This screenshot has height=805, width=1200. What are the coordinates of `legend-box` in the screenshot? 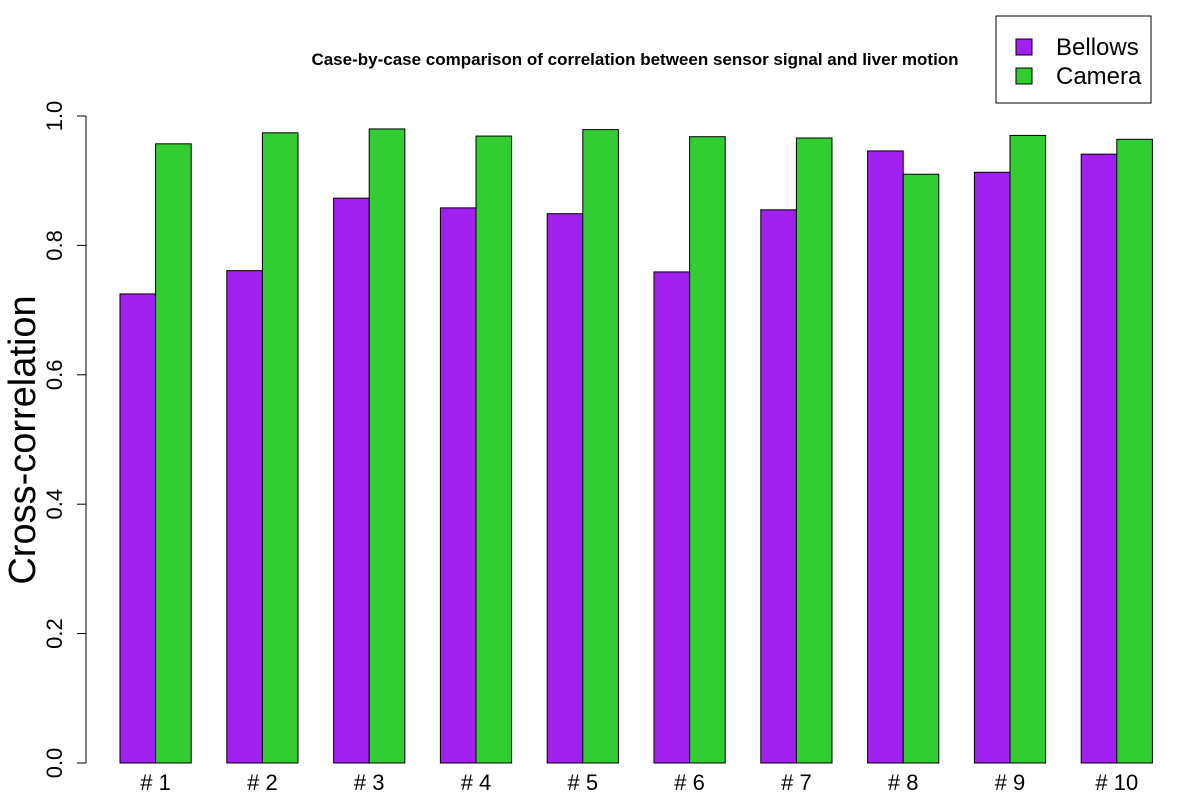 It's located at (1073, 59).